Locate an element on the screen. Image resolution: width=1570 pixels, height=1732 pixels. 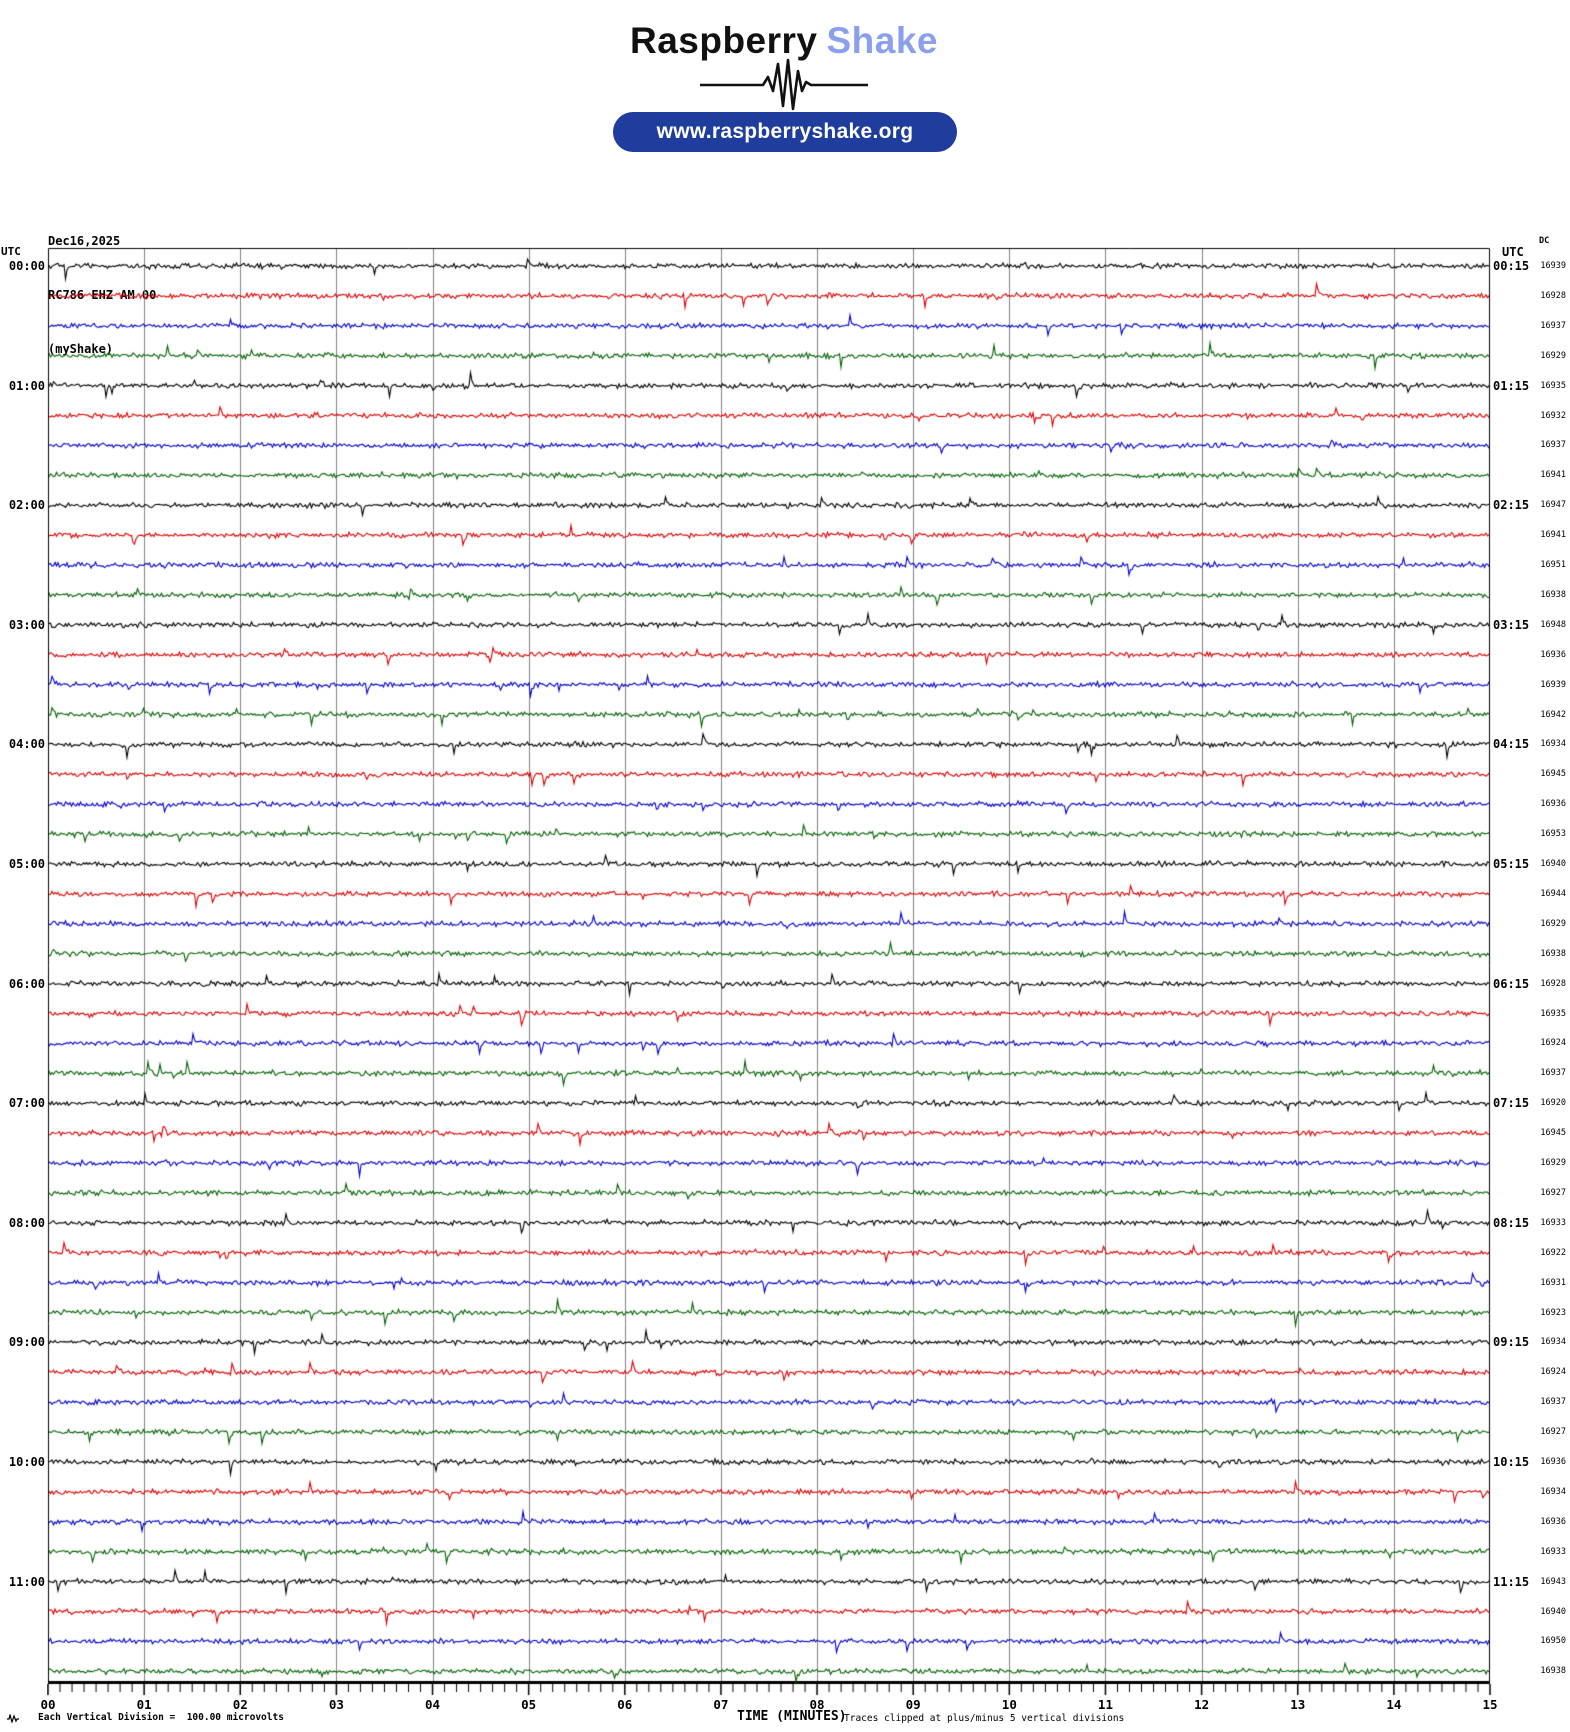
x-tick-label: 12 is located at coordinates (1202, 1704).